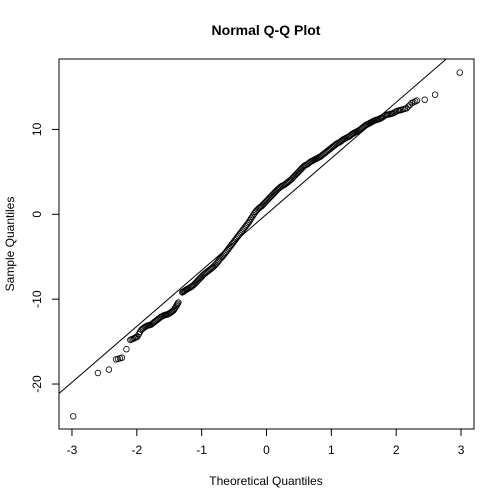 The image size is (504, 504). I want to click on y-axis-label: Sample Quantiles, so click(10, 244).